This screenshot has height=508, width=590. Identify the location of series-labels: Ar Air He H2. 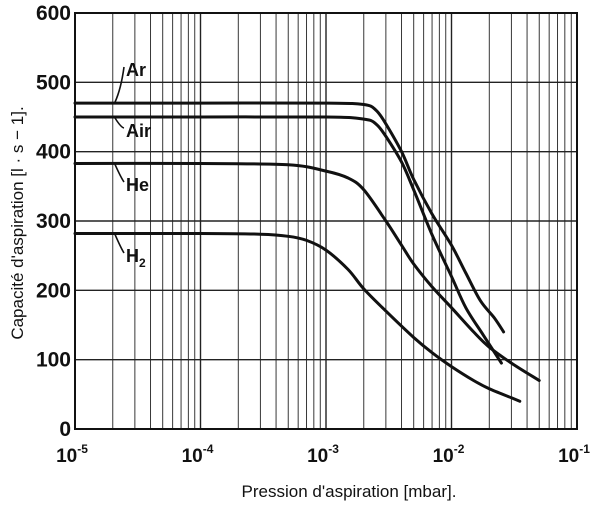
(132, 165).